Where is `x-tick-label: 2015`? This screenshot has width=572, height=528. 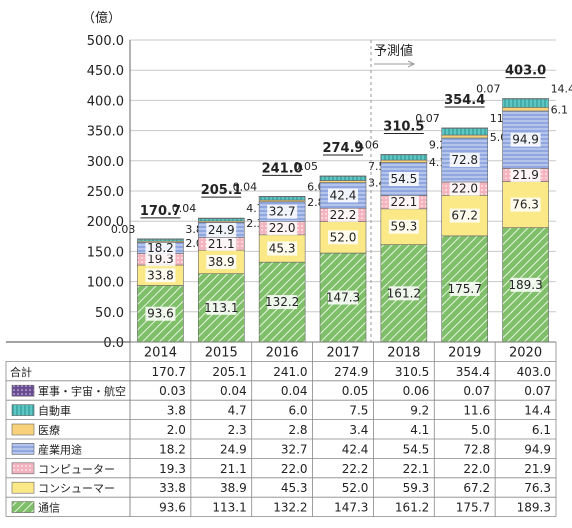 x-tick-label: 2015 is located at coordinates (221, 352).